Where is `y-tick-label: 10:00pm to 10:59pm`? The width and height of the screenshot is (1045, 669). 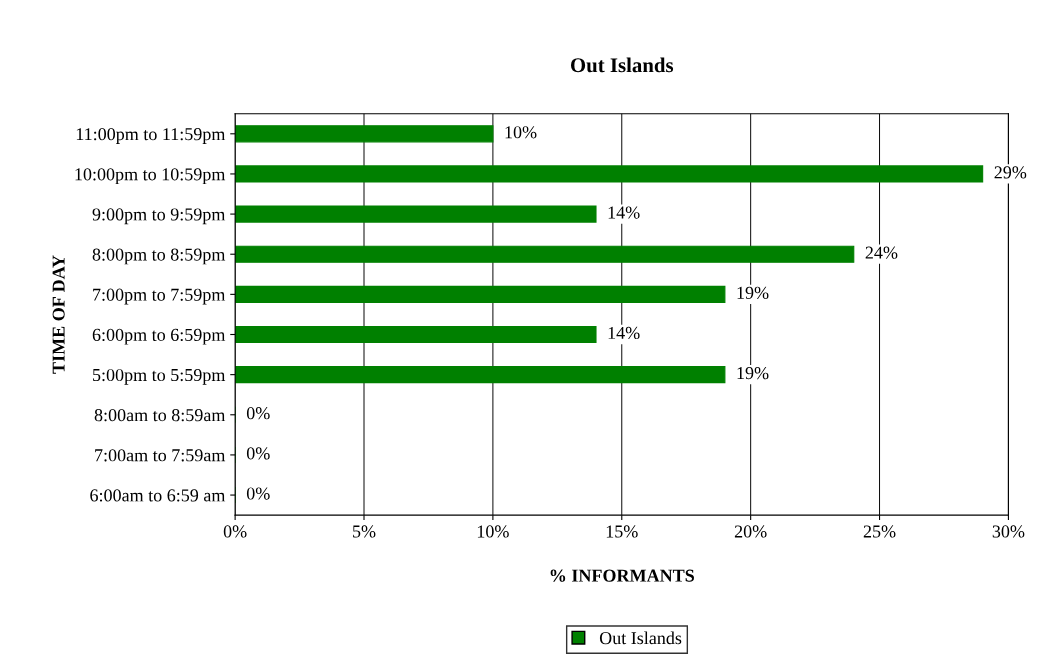
y-tick-label: 10:00pm to 10:59pm is located at coordinates (150, 176).